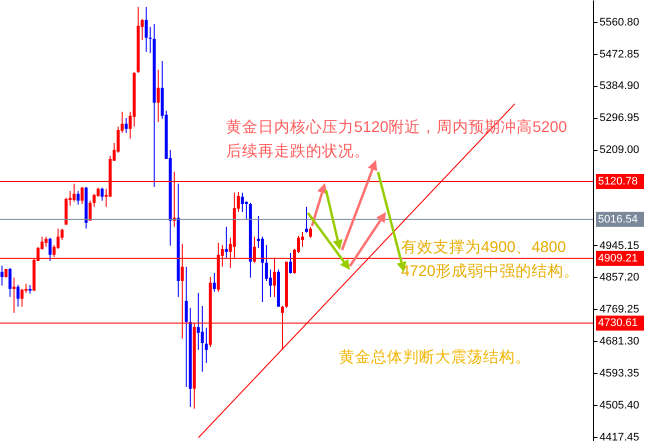 This screenshot has height=441, width=649. I want to click on annotation: 黄金总体判断大震荡结构。, so click(435, 357).